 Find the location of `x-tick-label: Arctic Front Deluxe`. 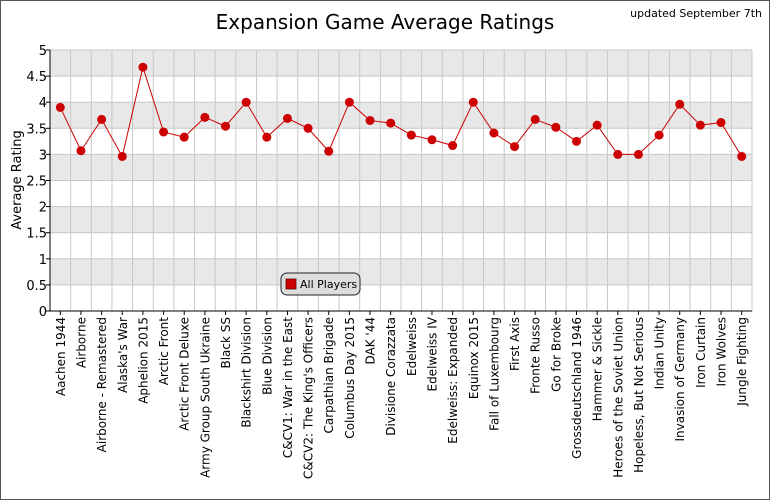

x-tick-label: Arctic Front Deluxe is located at coordinates (185, 374).